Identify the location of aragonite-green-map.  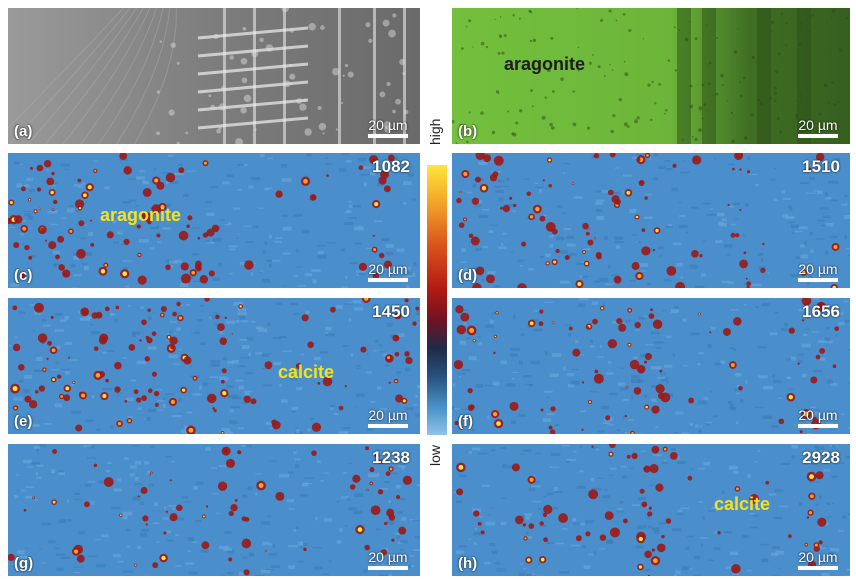
(651, 76).